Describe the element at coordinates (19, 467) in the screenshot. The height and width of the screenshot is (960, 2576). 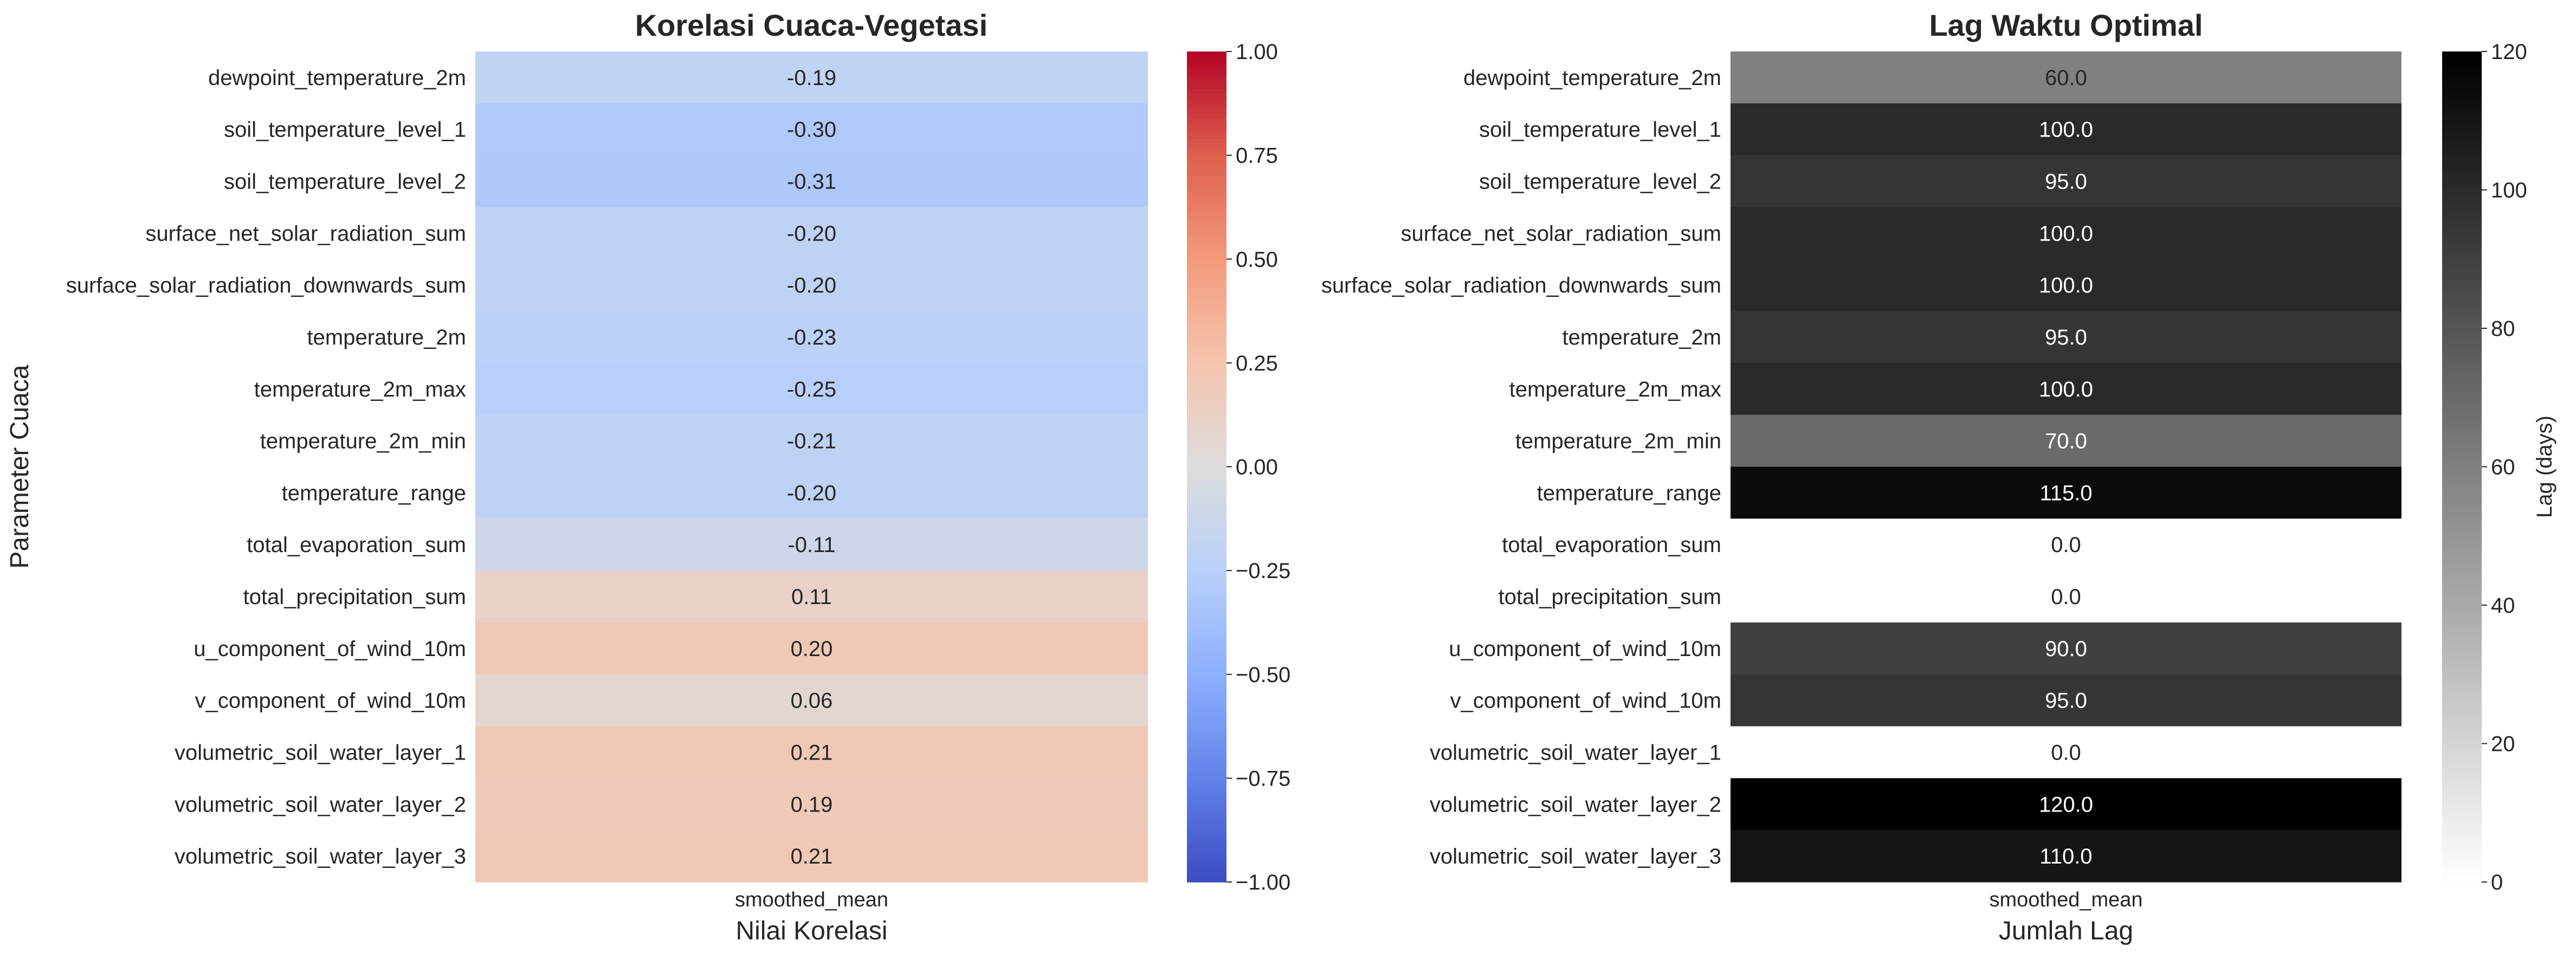
I see `y-axis-label: Parameter Cuaca` at that location.